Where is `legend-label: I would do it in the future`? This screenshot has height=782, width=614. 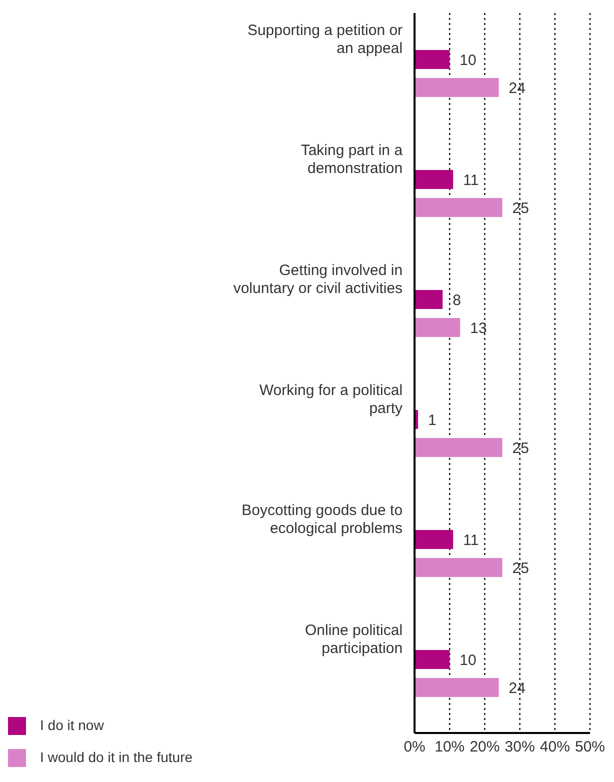 legend-label: I would do it in the future is located at coordinates (116, 757).